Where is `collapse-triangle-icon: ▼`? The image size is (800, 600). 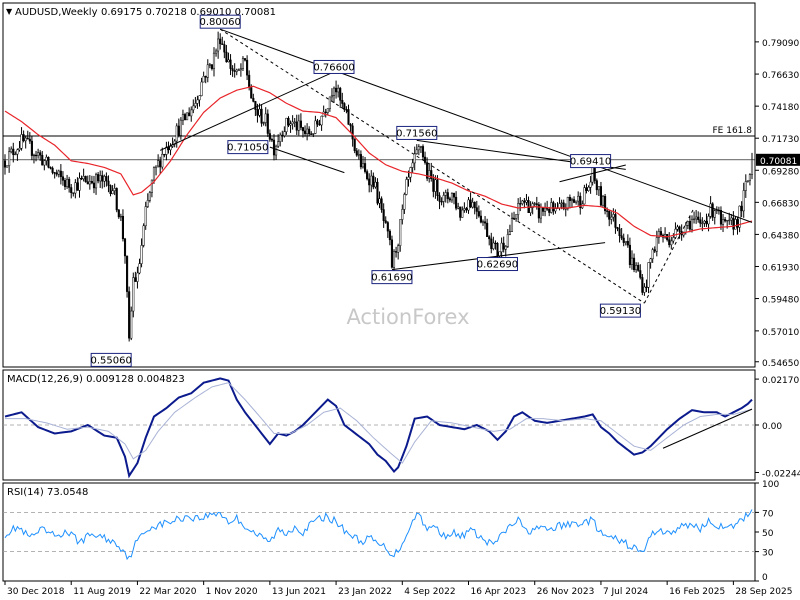
collapse-triangle-icon: ▼ is located at coordinates (9, 11).